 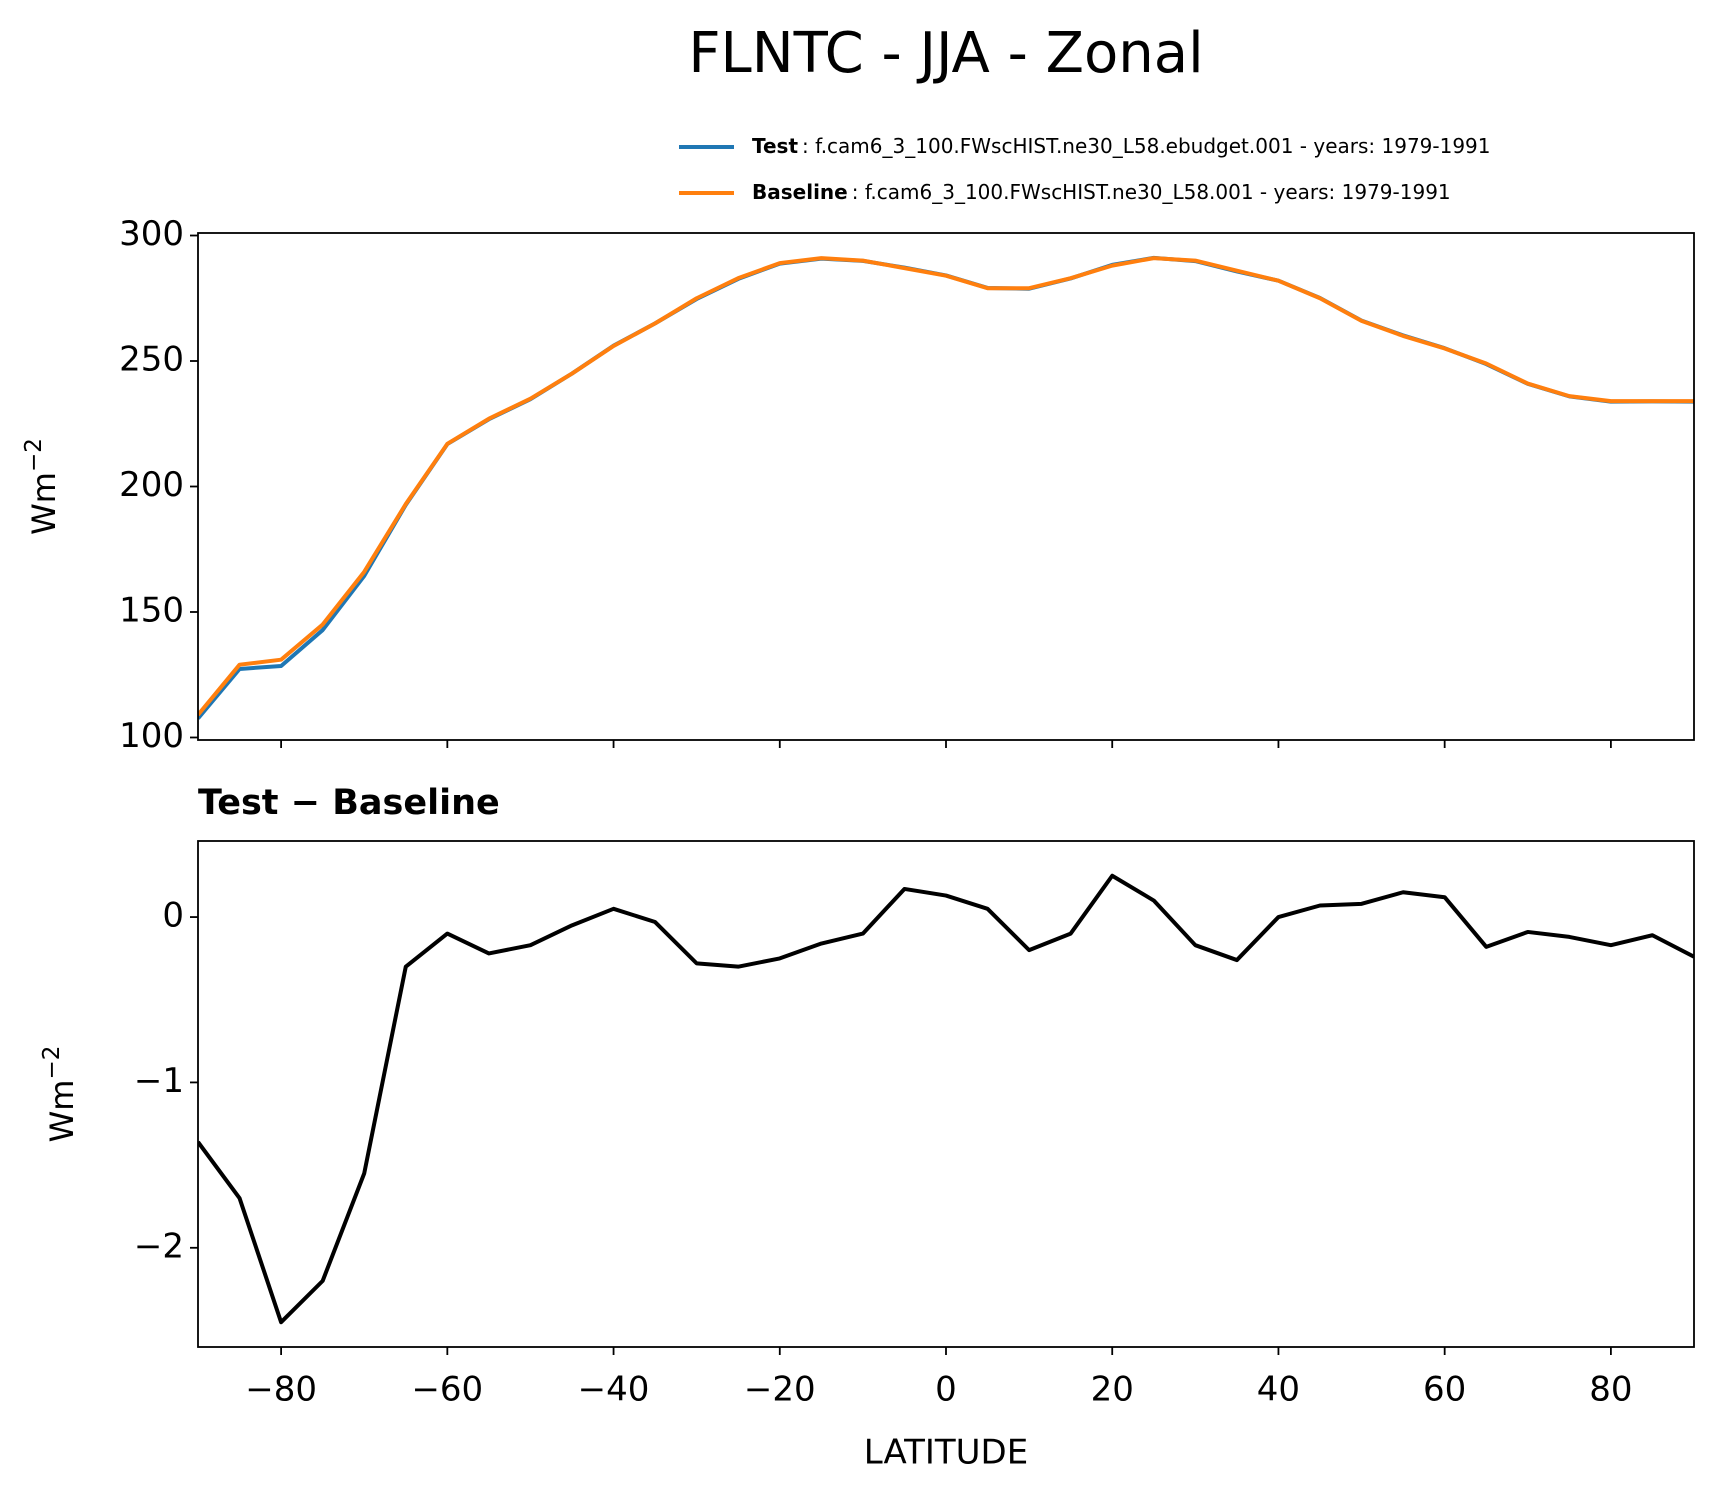 What do you see at coordinates (946, 1390) in the screenshot?
I see `x-tick-label: 0` at bounding box center [946, 1390].